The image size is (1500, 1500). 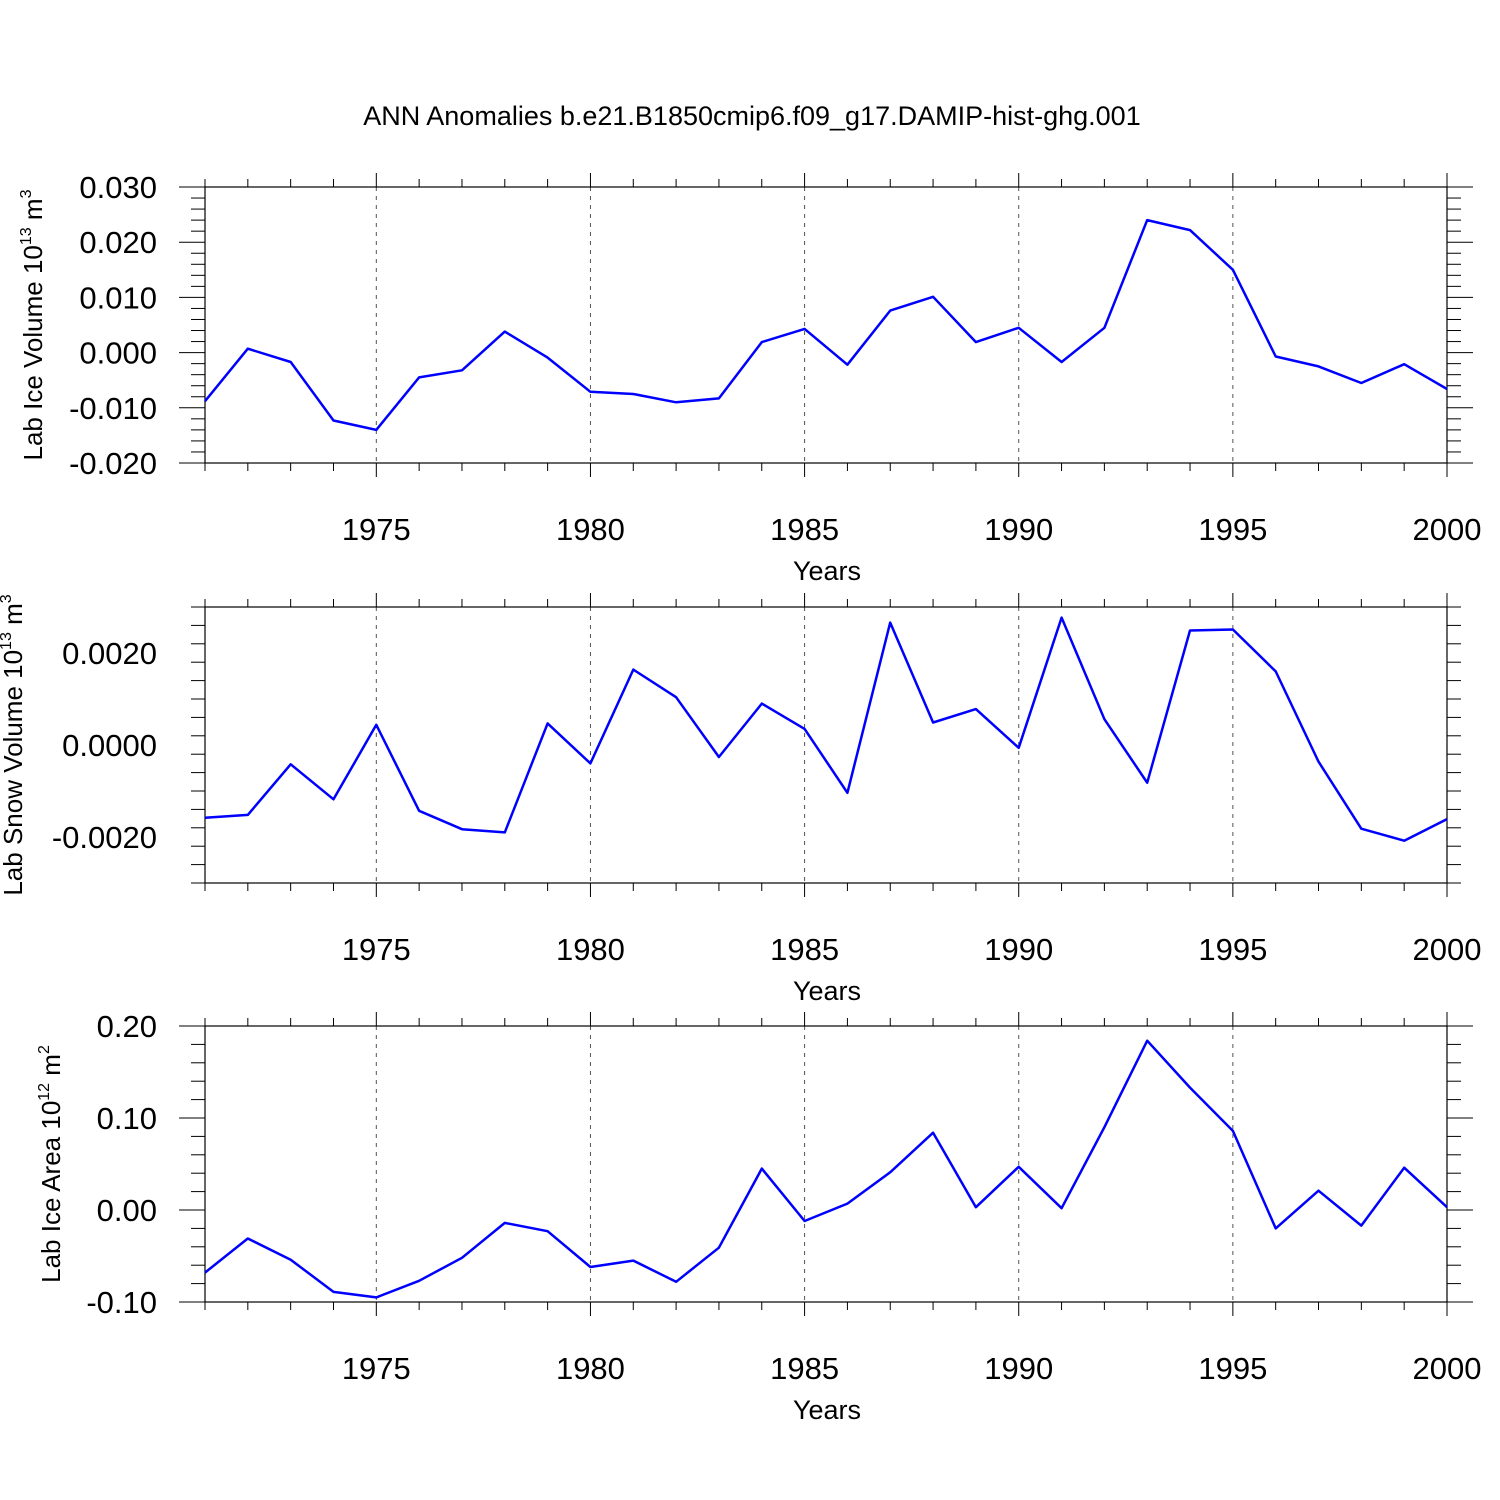 I want to click on y-tick-label: -0.010, so click(x=113, y=408).